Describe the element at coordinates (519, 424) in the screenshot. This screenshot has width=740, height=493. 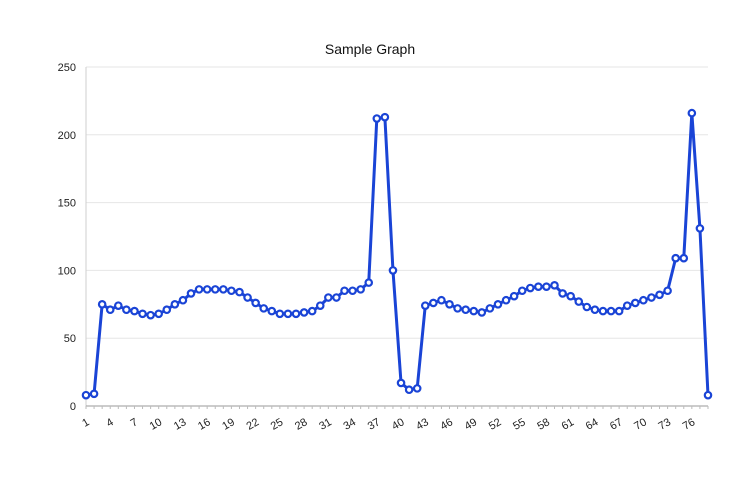
I see `x-tick-label: 55` at that location.